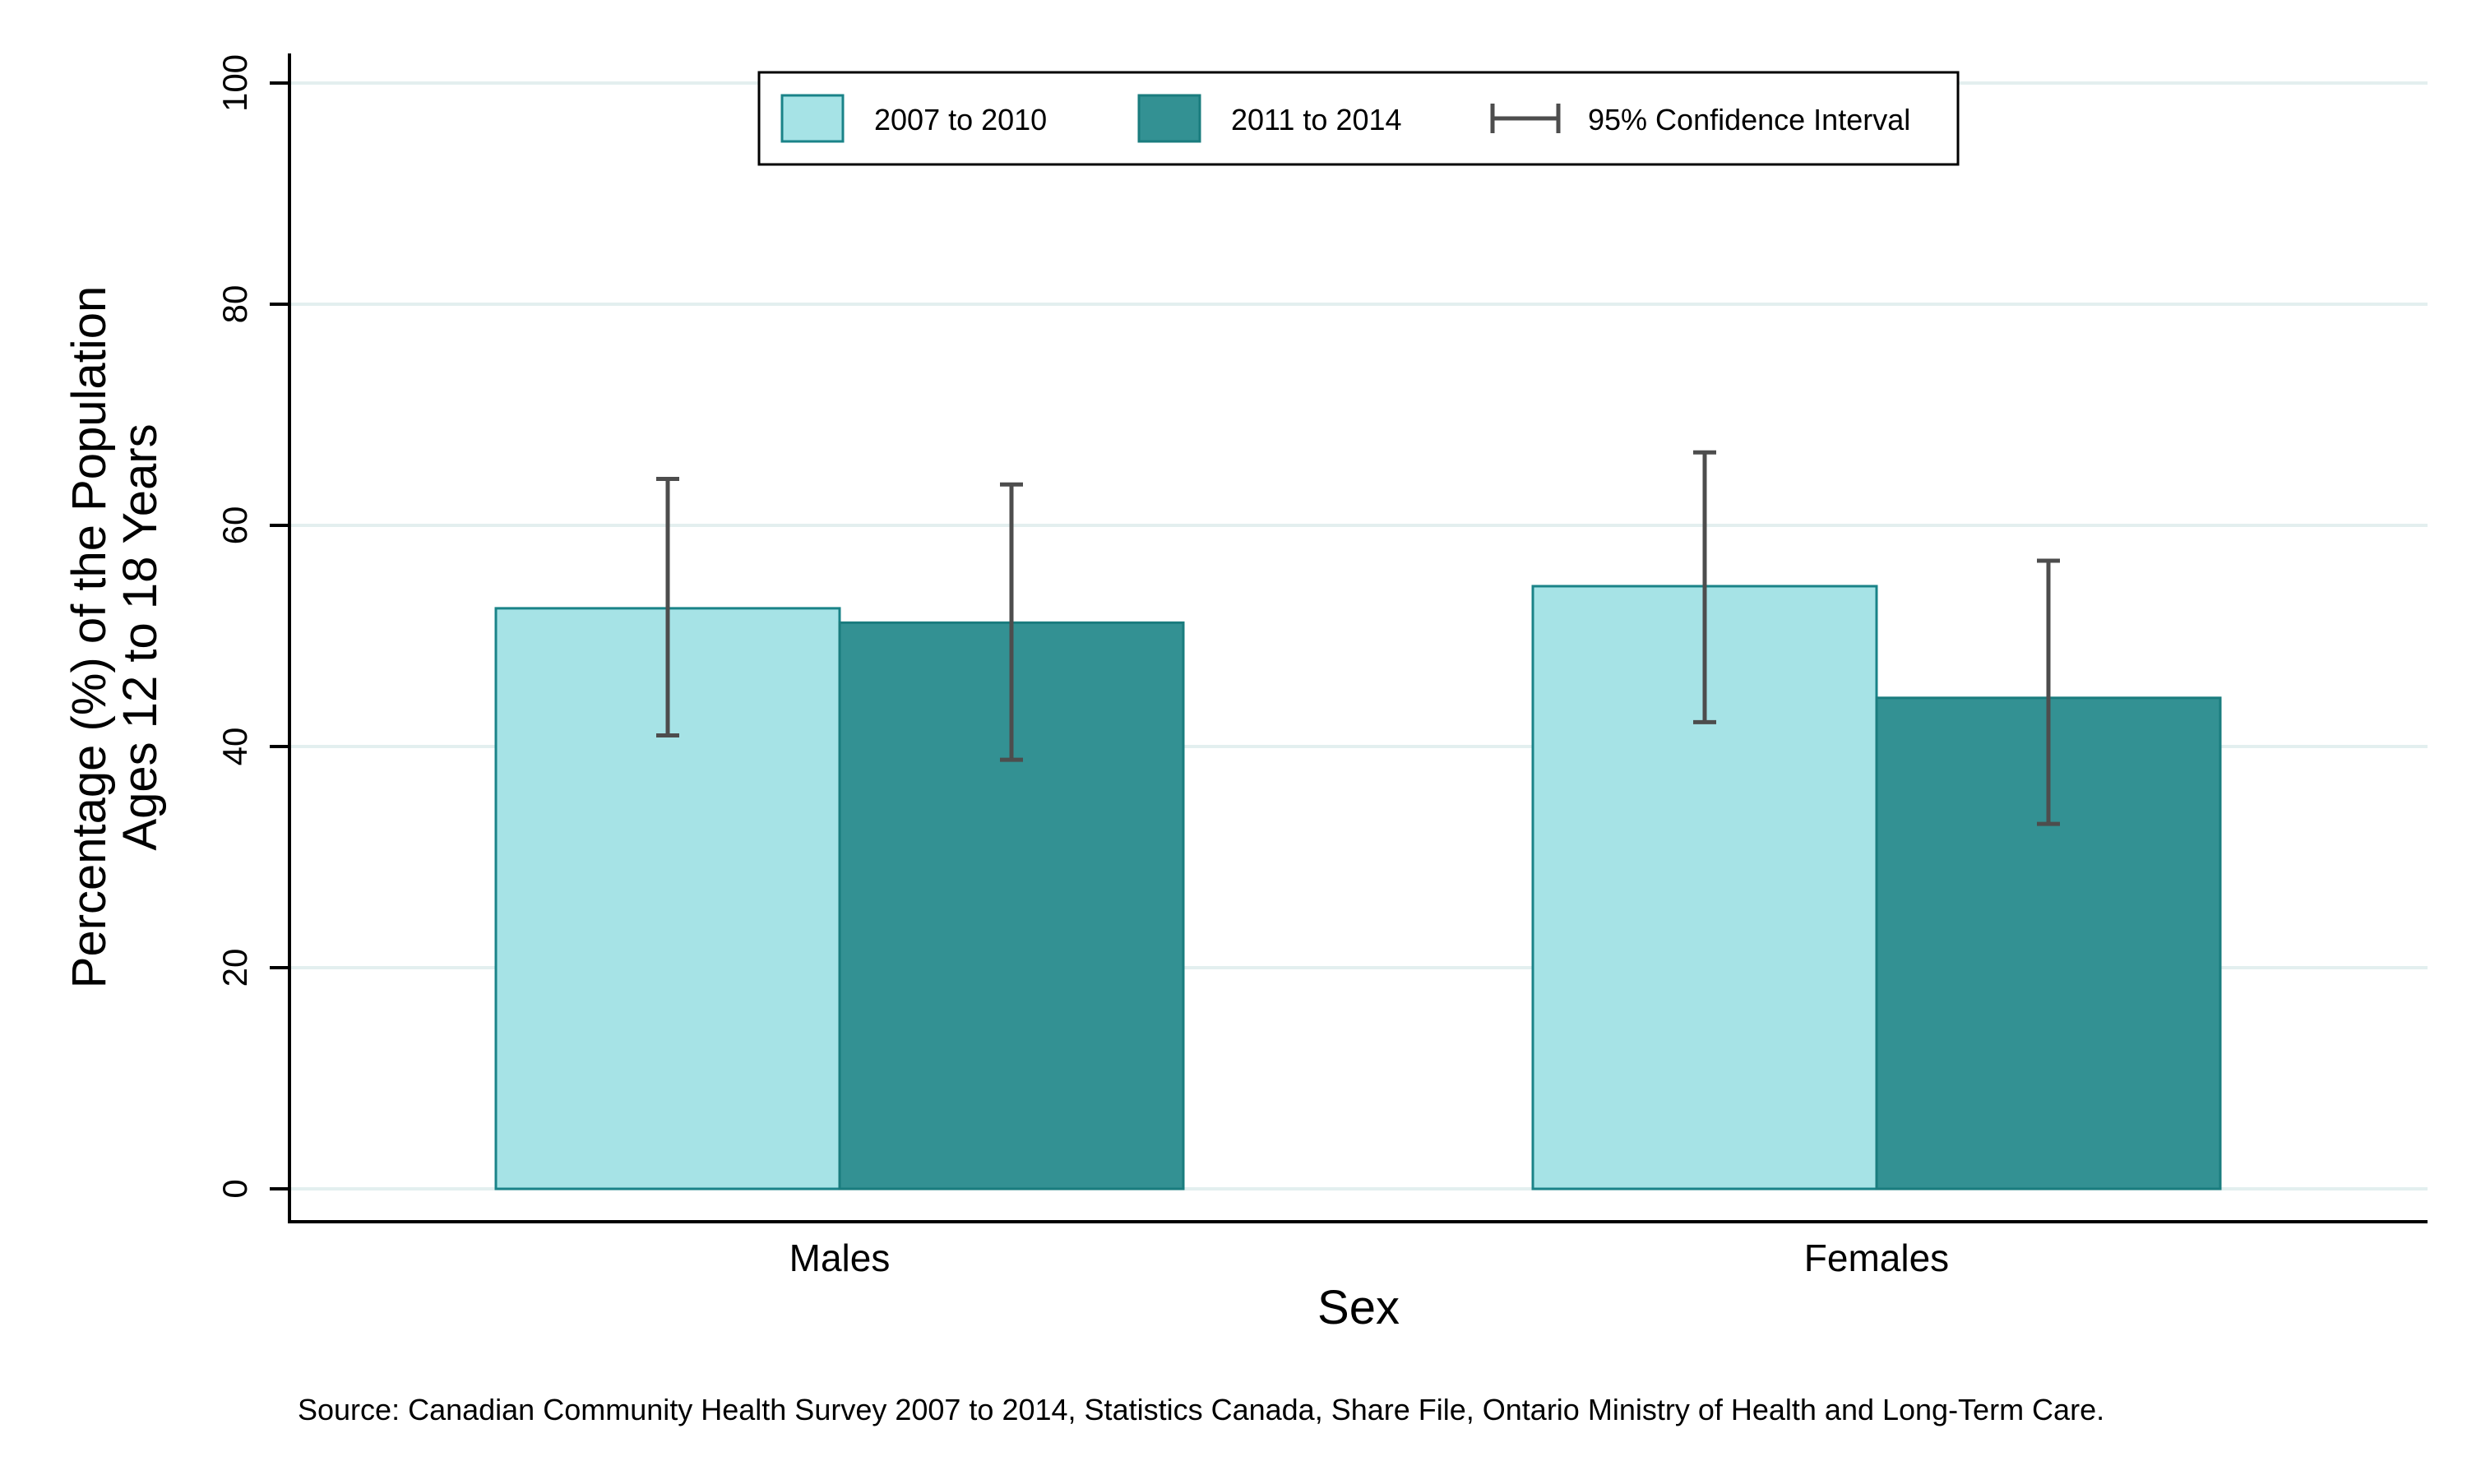 This screenshot has height=1484, width=2467. What do you see at coordinates (1358, 638) in the screenshot?
I see `error-bars` at bounding box center [1358, 638].